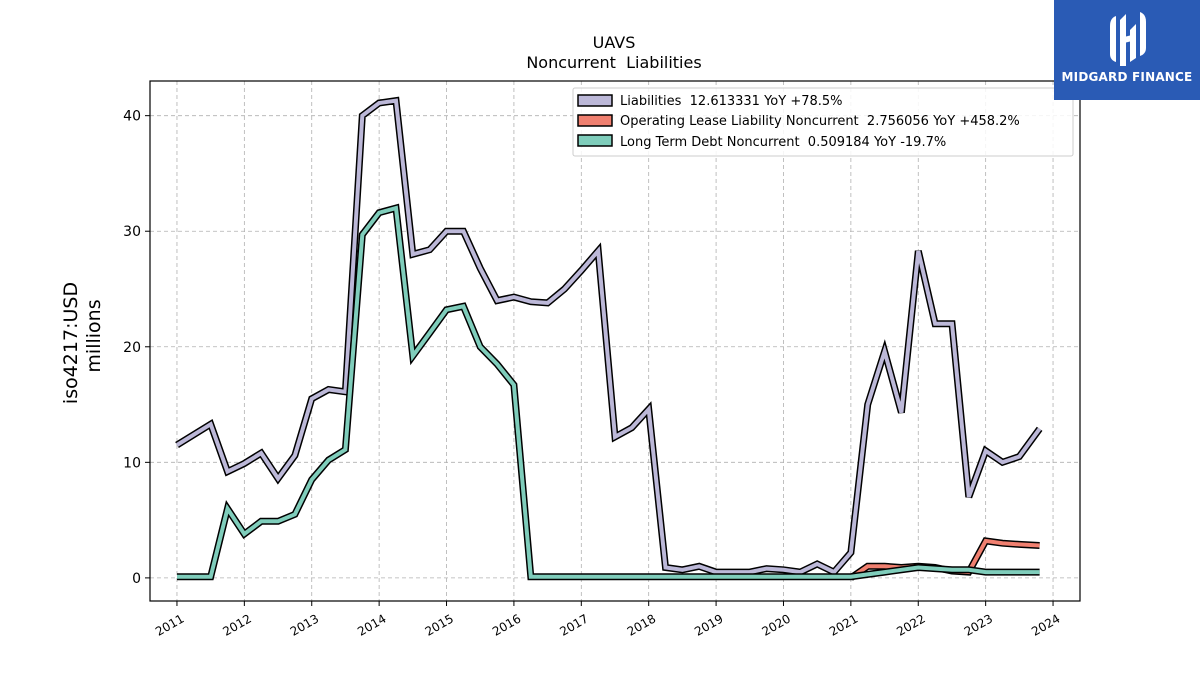 The image size is (1200, 675). What do you see at coordinates (132, 232) in the screenshot?
I see `y-tick-label: 30` at bounding box center [132, 232].